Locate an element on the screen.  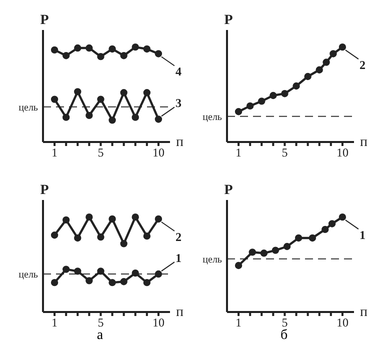
series-label: 3 is located at coordinates (178, 103).